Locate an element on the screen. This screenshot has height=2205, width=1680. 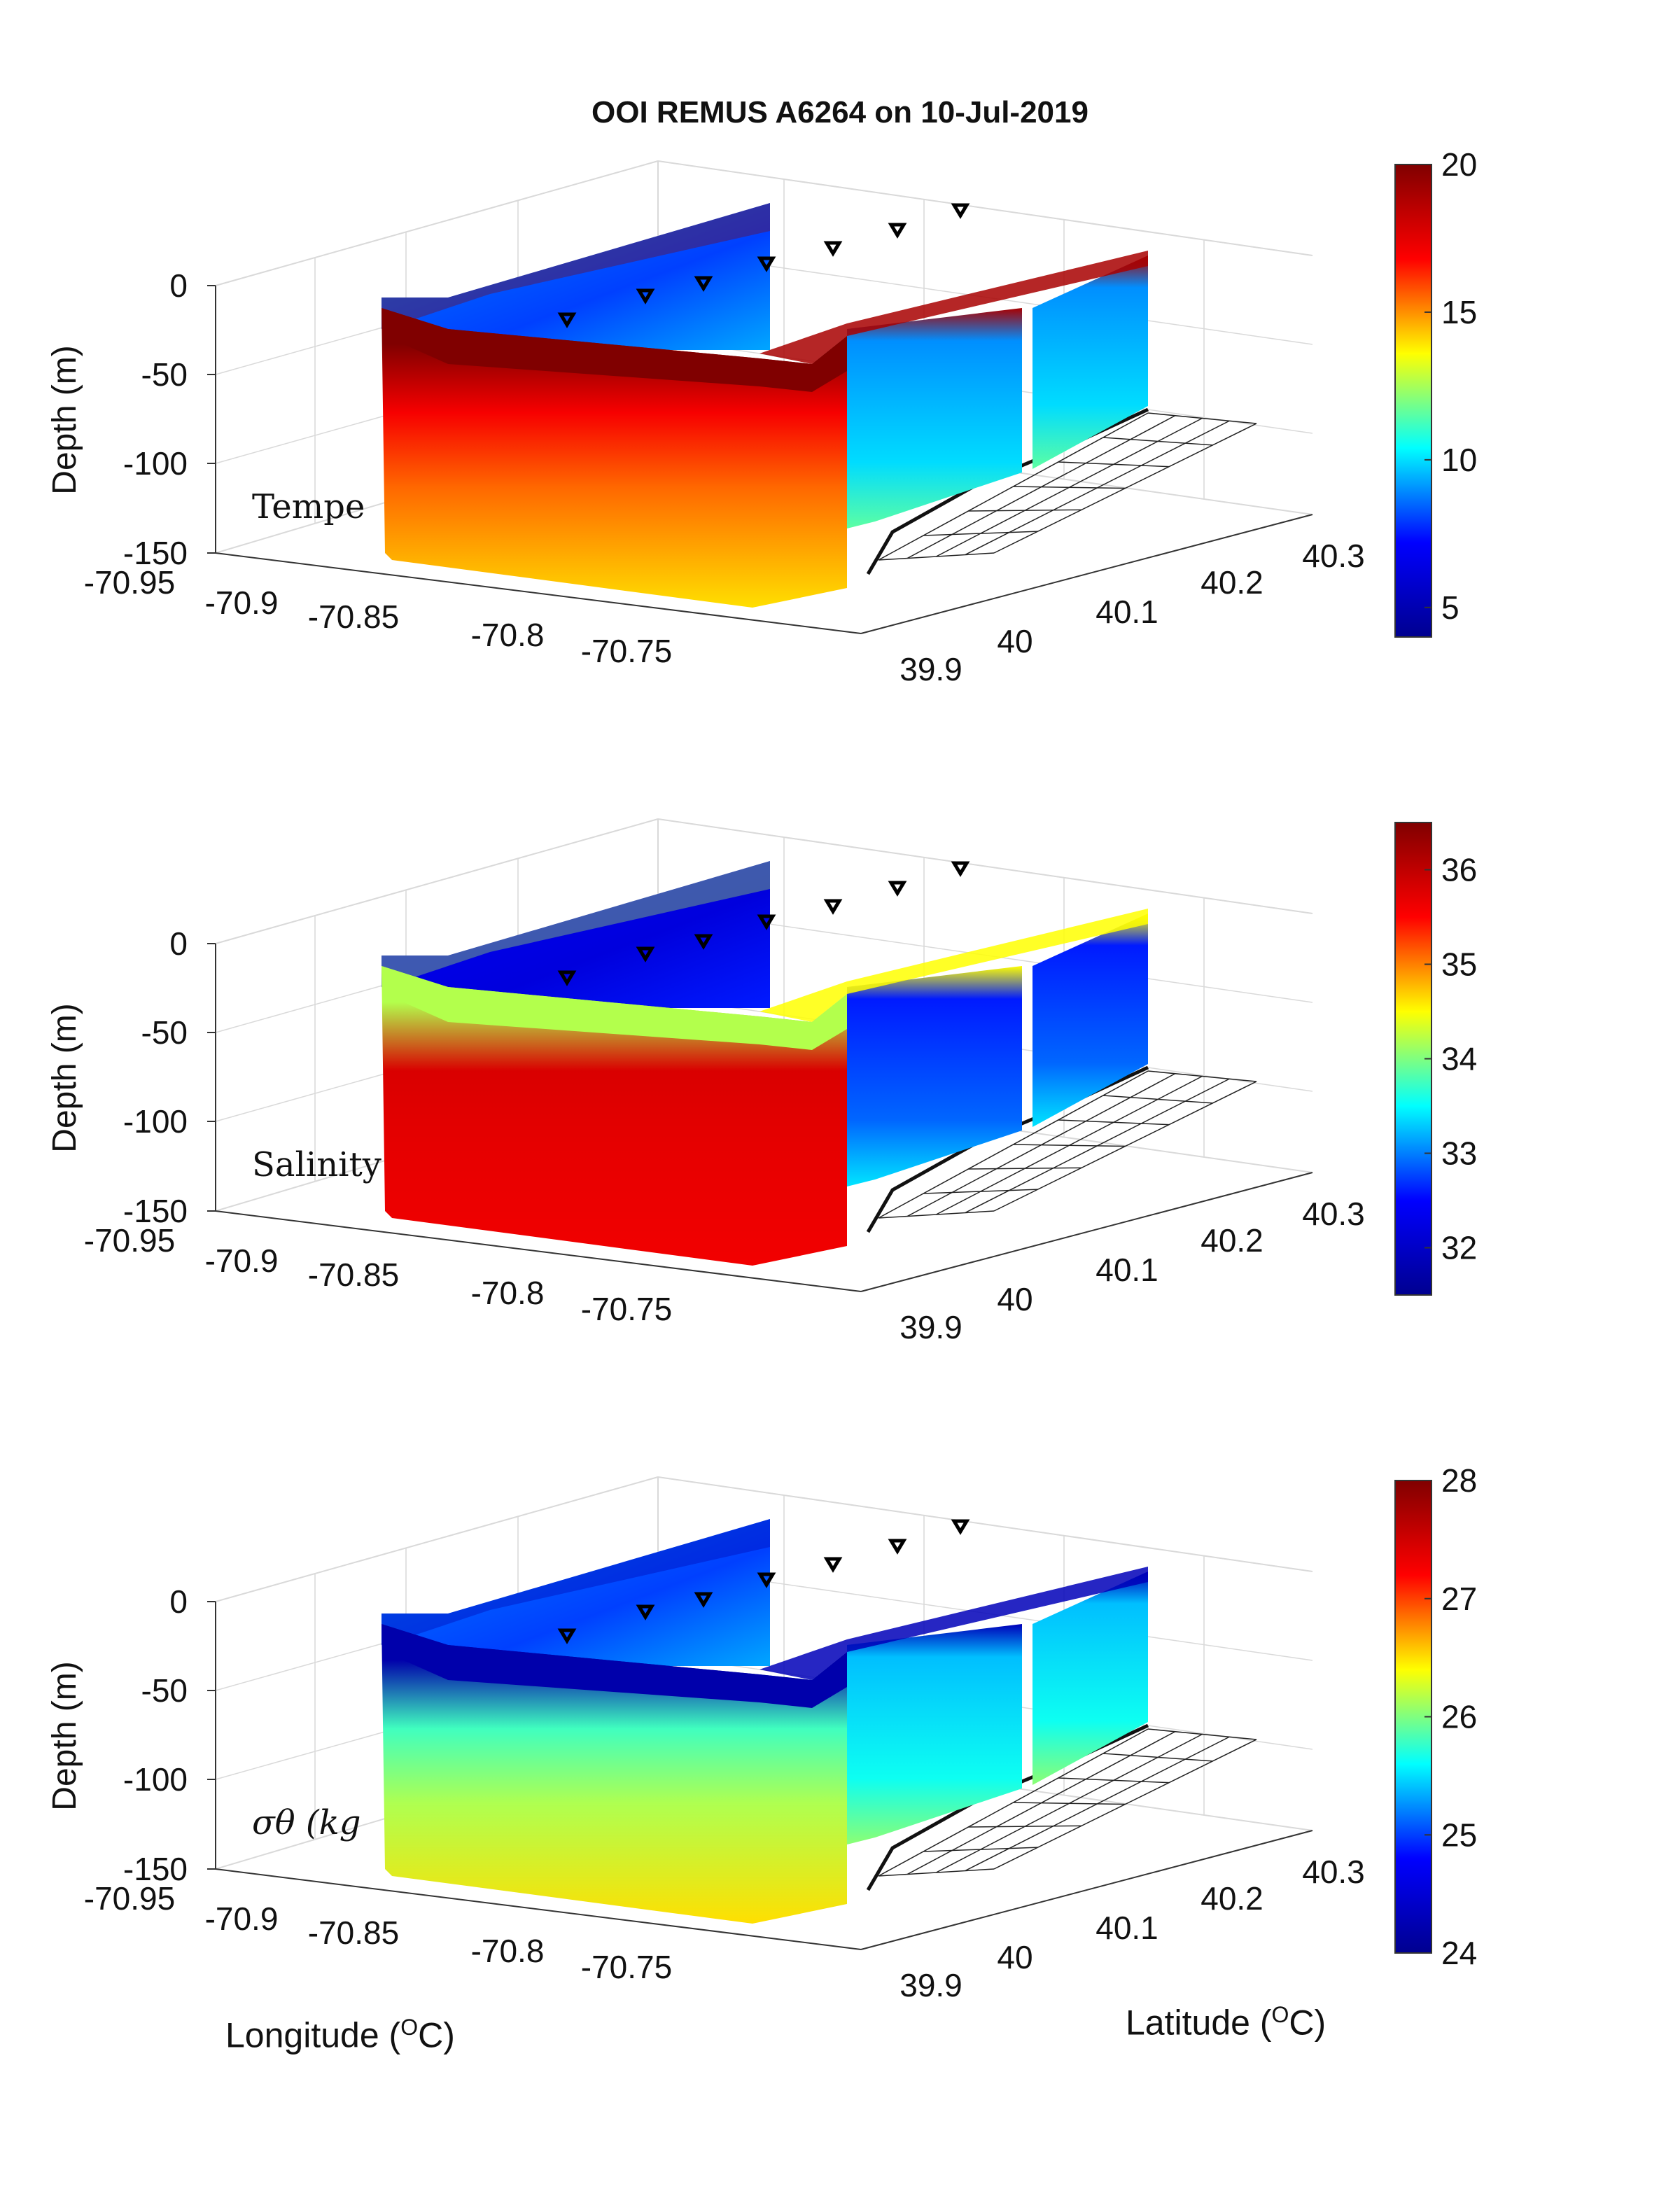
offshore-surface-strip is located at coordinates (954, 307).